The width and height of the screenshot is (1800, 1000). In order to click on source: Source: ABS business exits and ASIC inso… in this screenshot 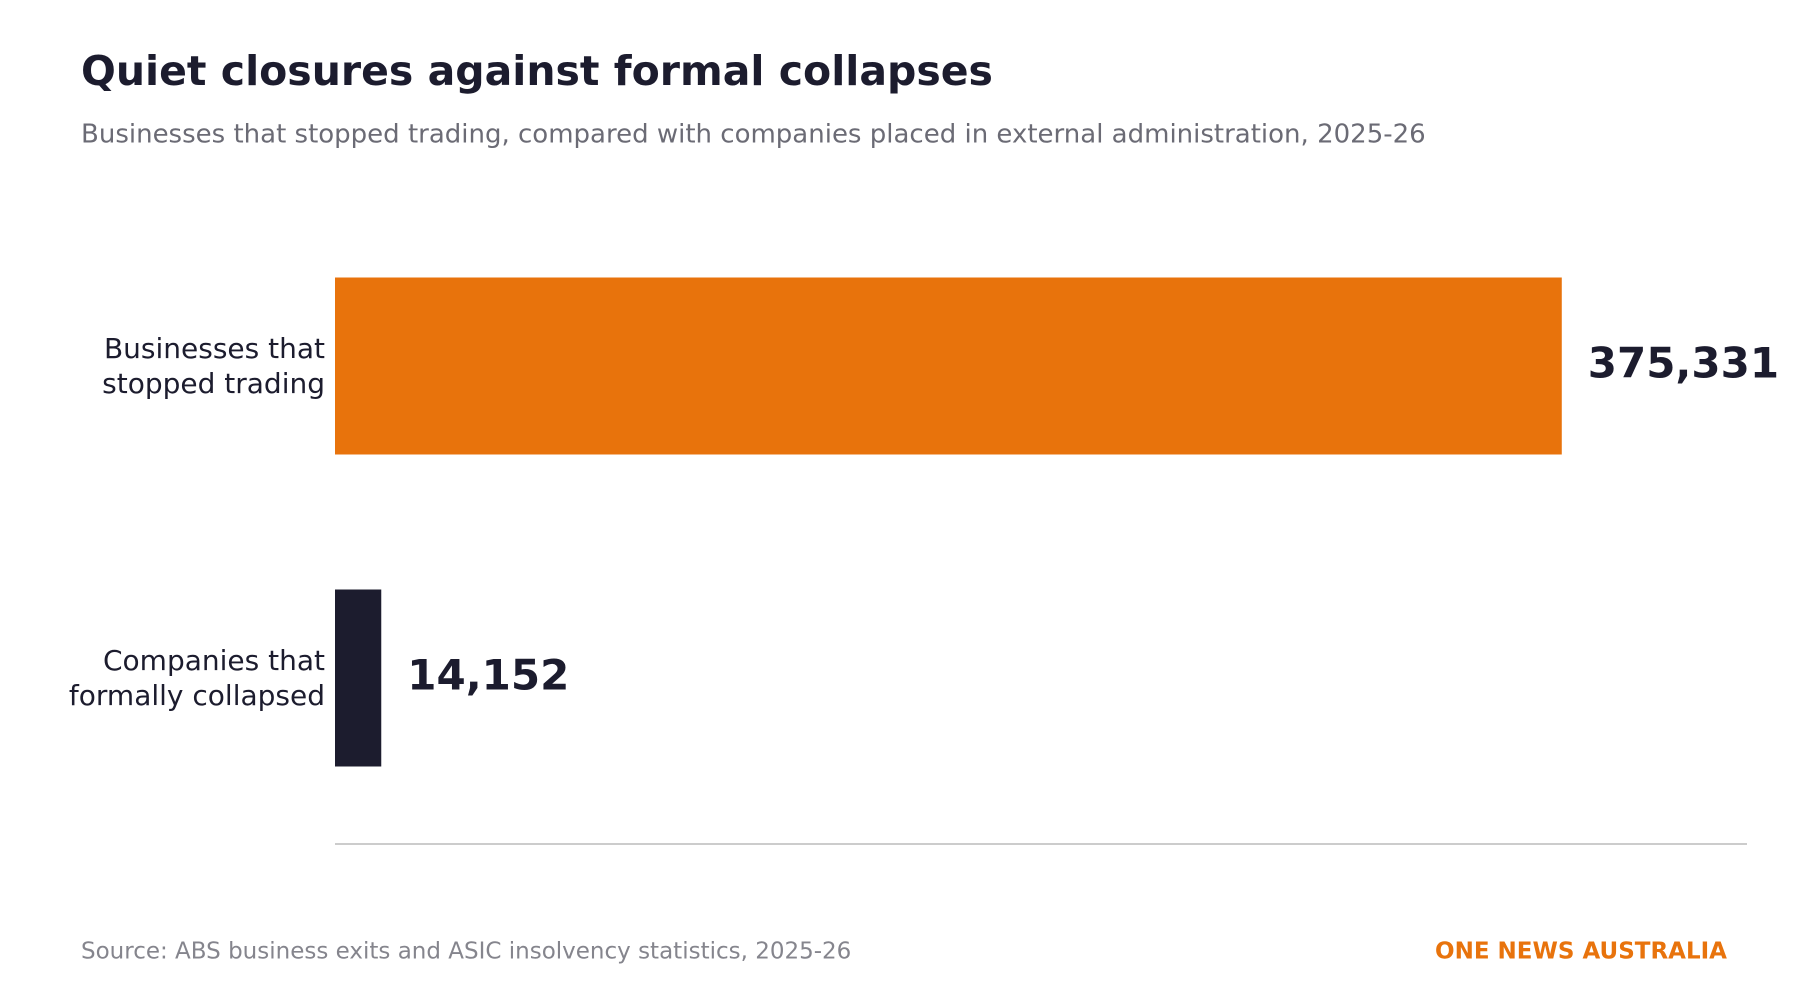, I will do `click(466, 952)`.